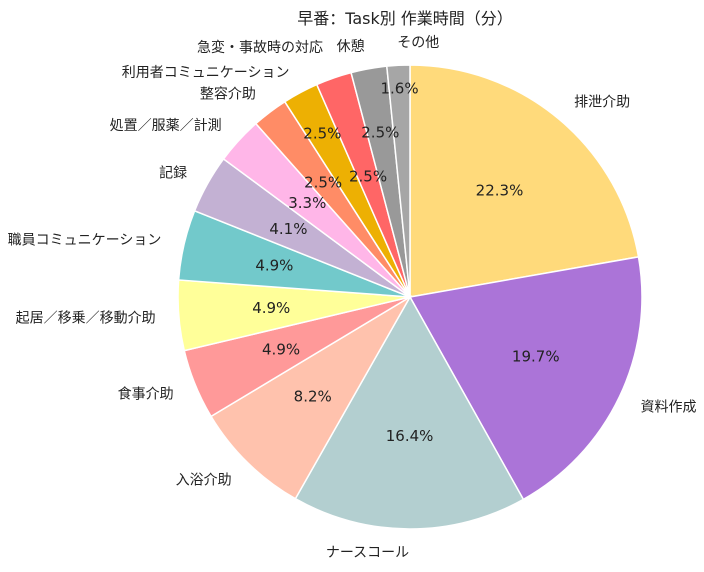 The width and height of the screenshot is (704, 572). Describe the element at coordinates (204, 481) in the screenshot. I see `slice-label: 入浴介助` at that location.